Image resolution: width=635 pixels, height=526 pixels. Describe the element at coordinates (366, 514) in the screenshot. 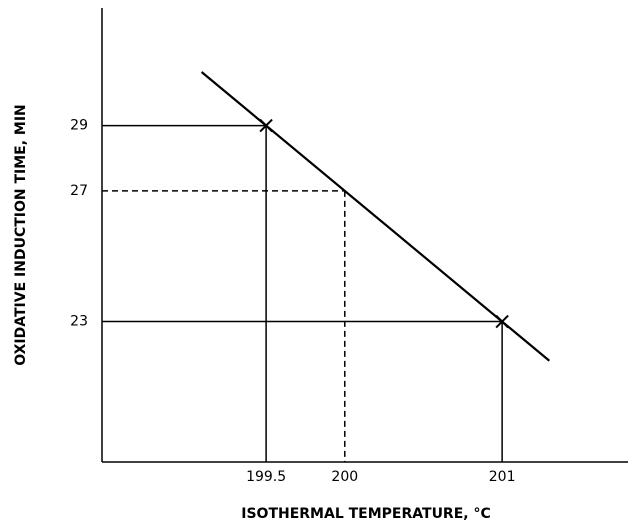

I see `x-axis-label: ISOTHERMAL TEMPERATURE, °C` at that location.